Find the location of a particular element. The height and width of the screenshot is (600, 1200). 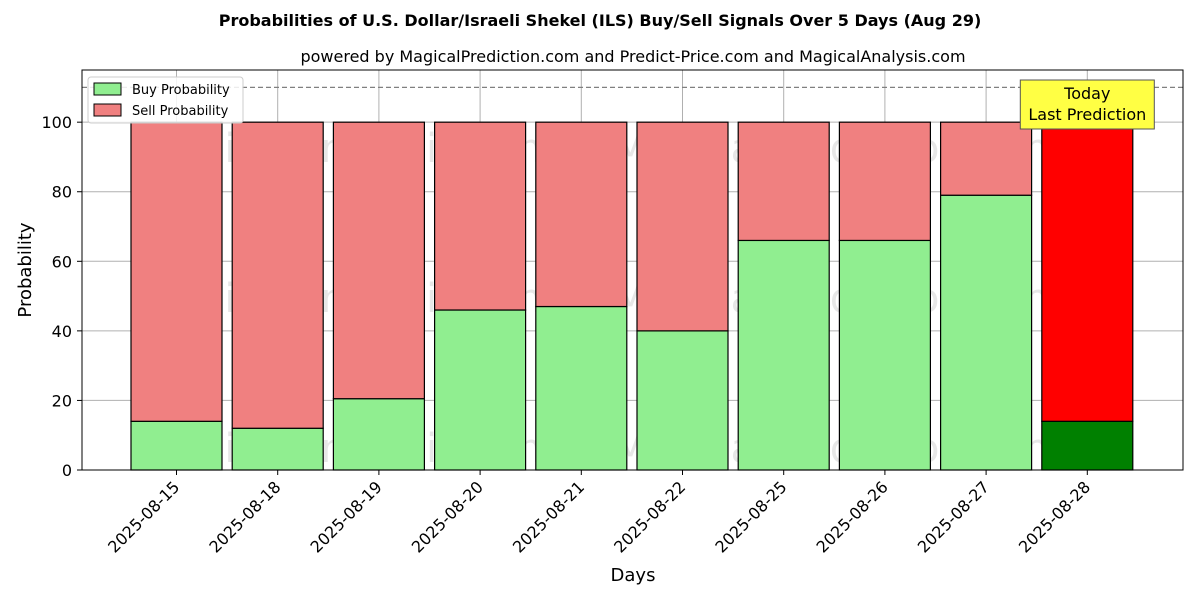

x-tick-label: 2025-08-28 is located at coordinates (1054, 516).